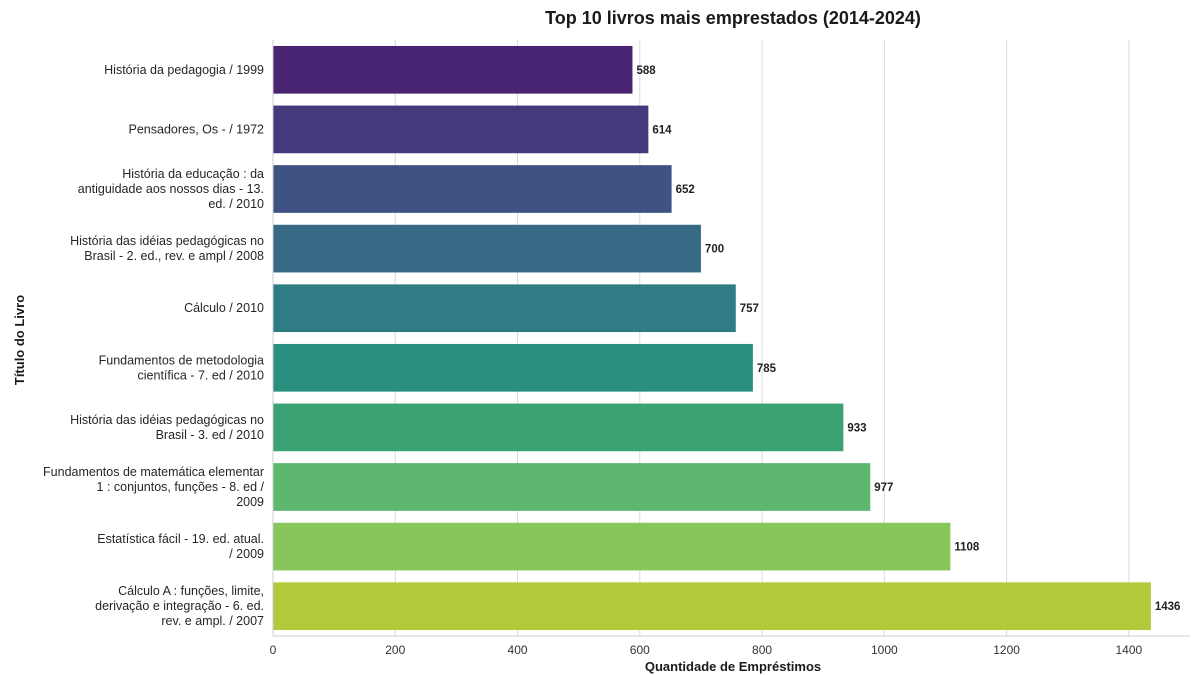 This screenshot has width=1194, height=675. What do you see at coordinates (856, 428) in the screenshot?
I see `bar-value-label: 933` at bounding box center [856, 428].